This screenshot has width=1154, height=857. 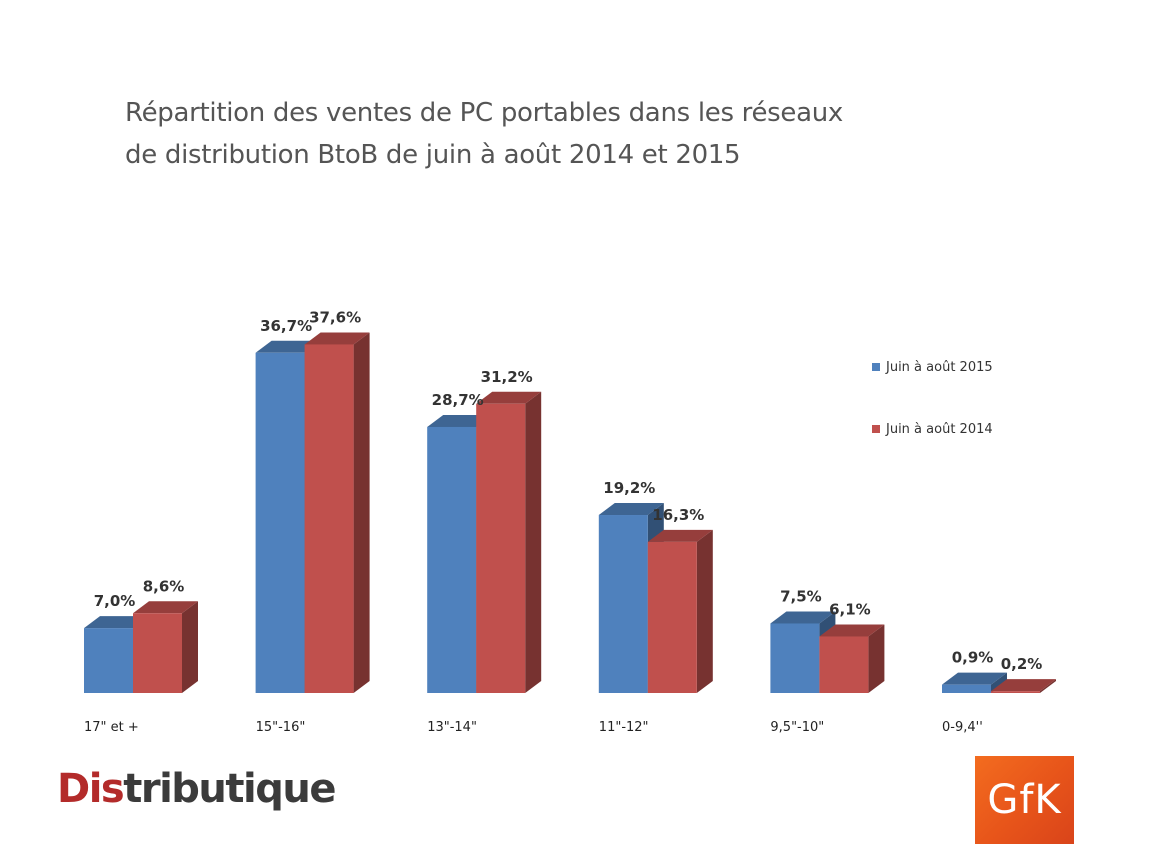 What do you see at coordinates (229, 789) in the screenshot?
I see `distributique-logo-dark: tributique` at bounding box center [229, 789].